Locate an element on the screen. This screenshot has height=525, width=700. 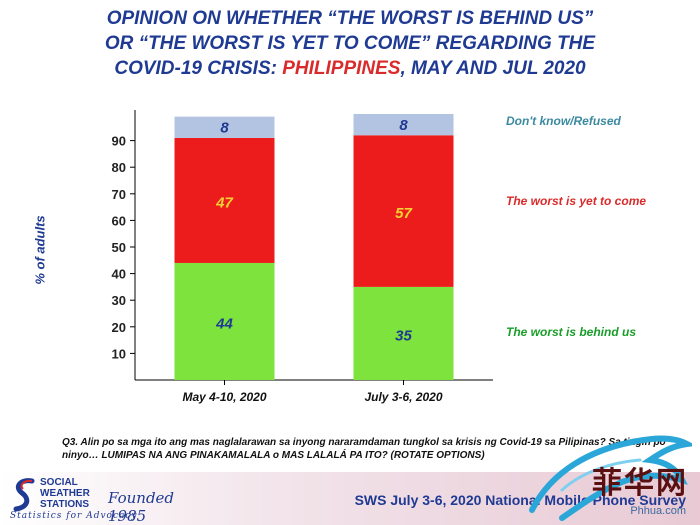
footer-band is located at coordinates (350, 498).